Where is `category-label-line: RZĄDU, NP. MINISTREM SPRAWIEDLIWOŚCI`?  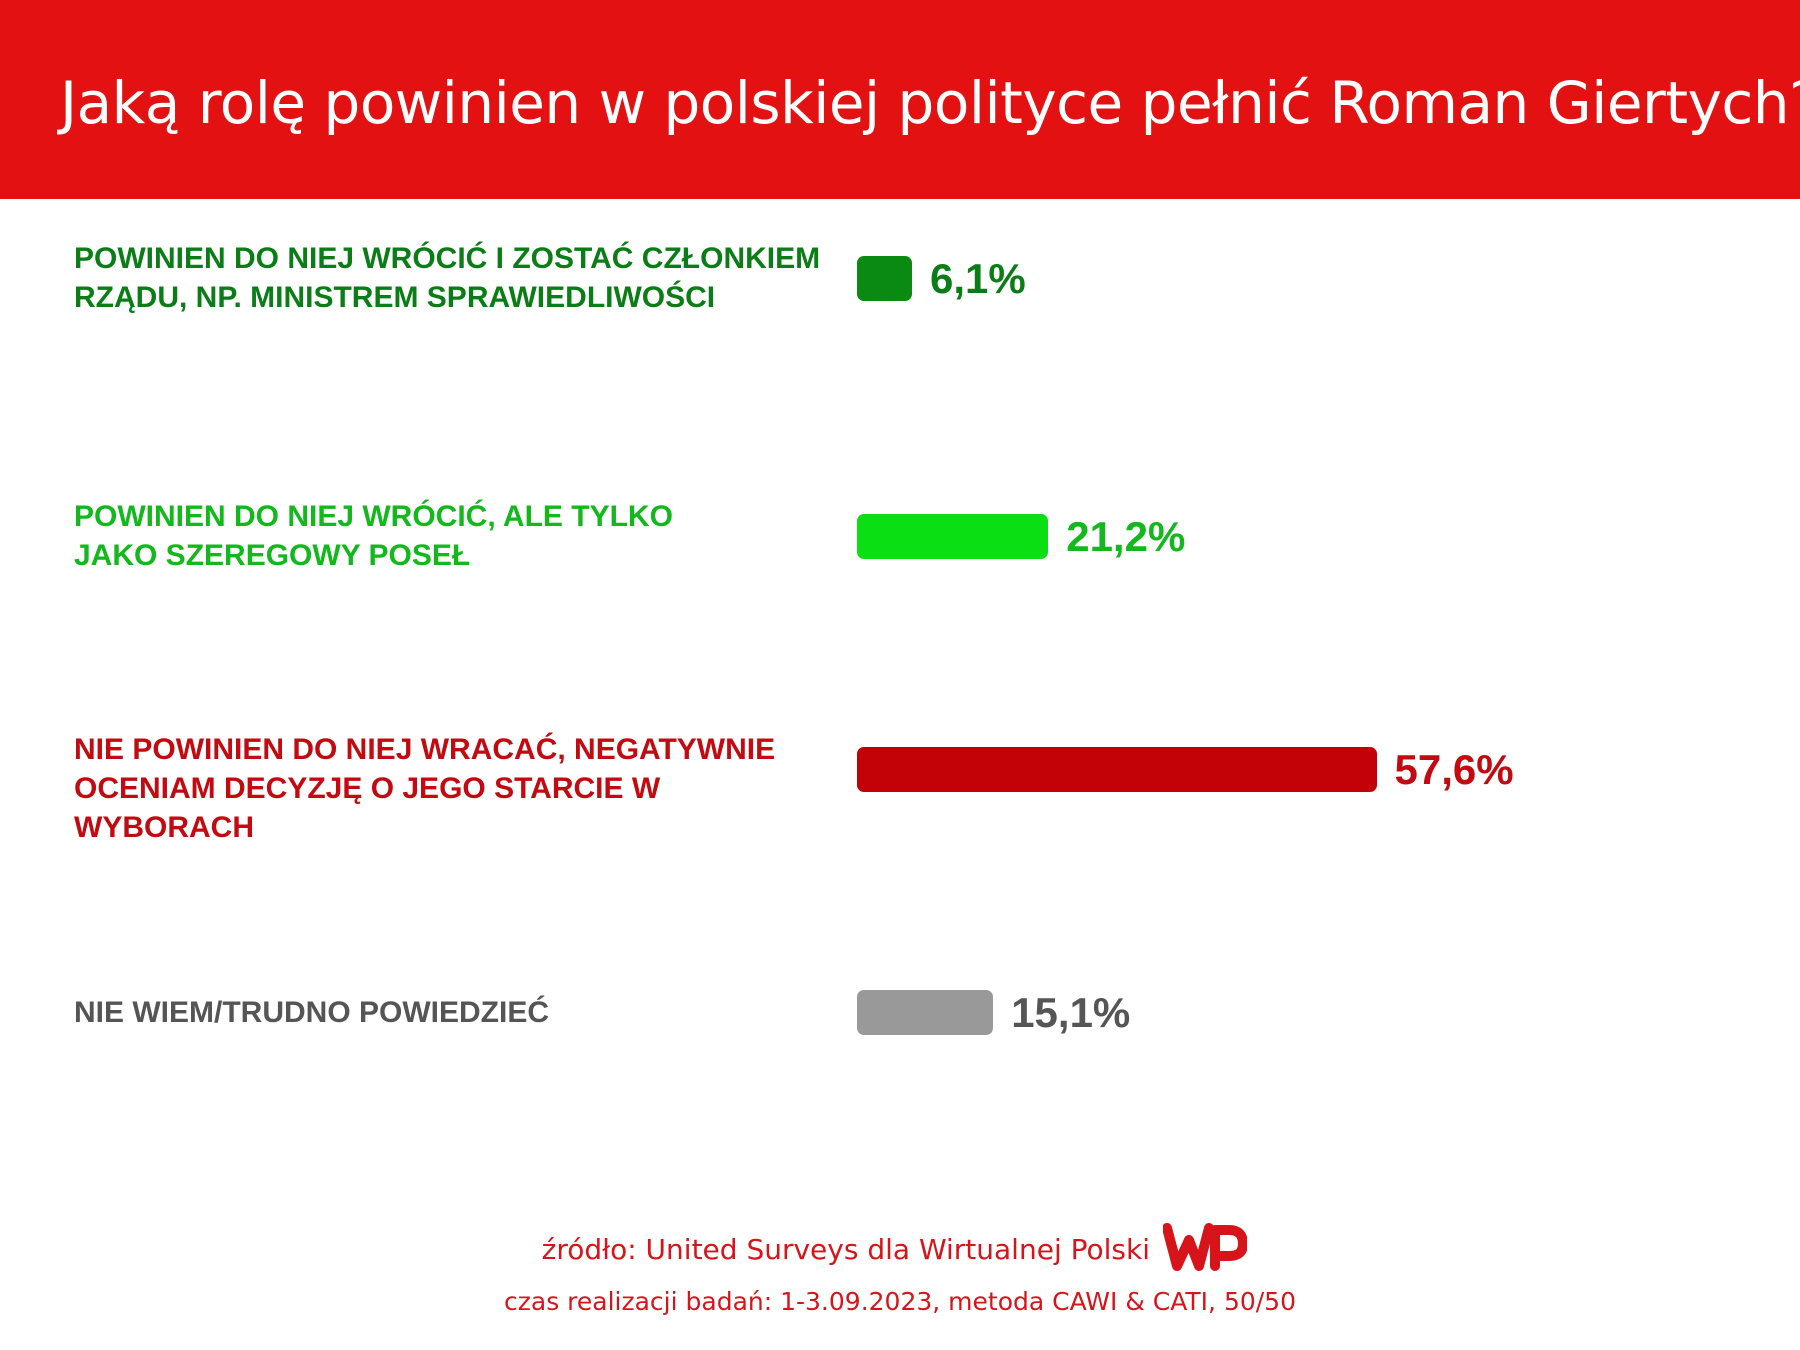 category-label-line: RZĄDU, NP. MINISTREM SPRAWIEDLIWOŚCI is located at coordinates (395, 297).